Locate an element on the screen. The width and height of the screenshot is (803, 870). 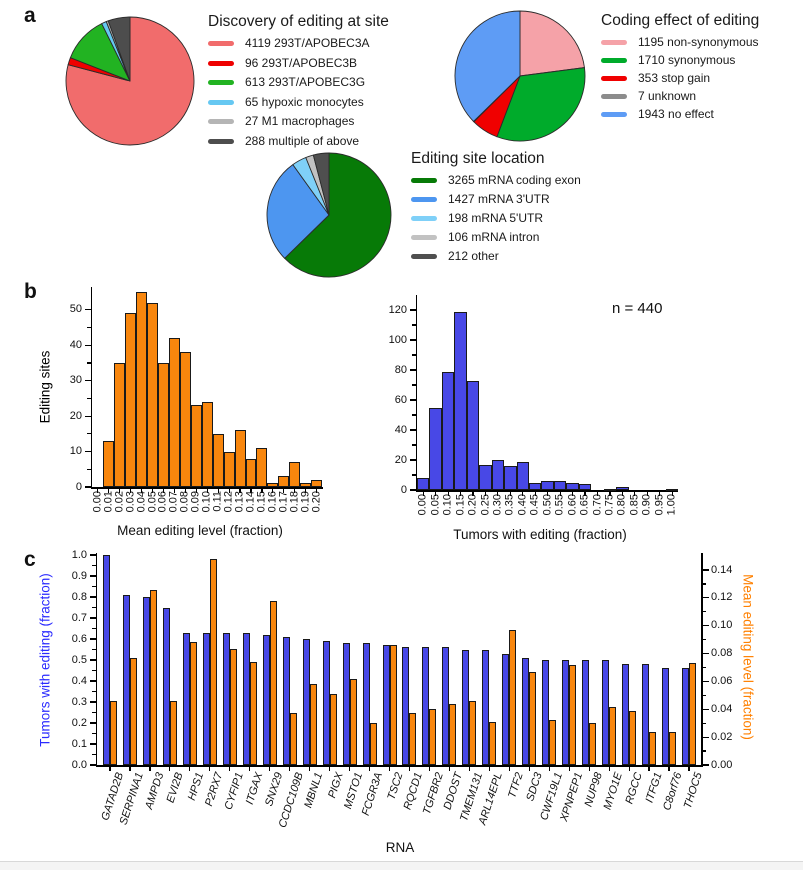
x-tick-label: 0.40 is located at coordinates (522, 505).